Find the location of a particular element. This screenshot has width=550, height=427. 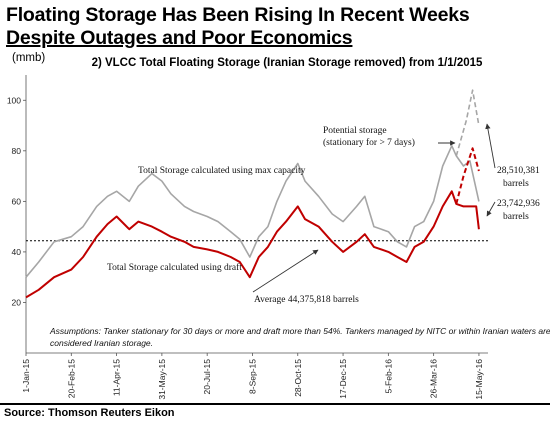

x-tick-label: 8-Sep-15 is located at coordinates (252, 376).